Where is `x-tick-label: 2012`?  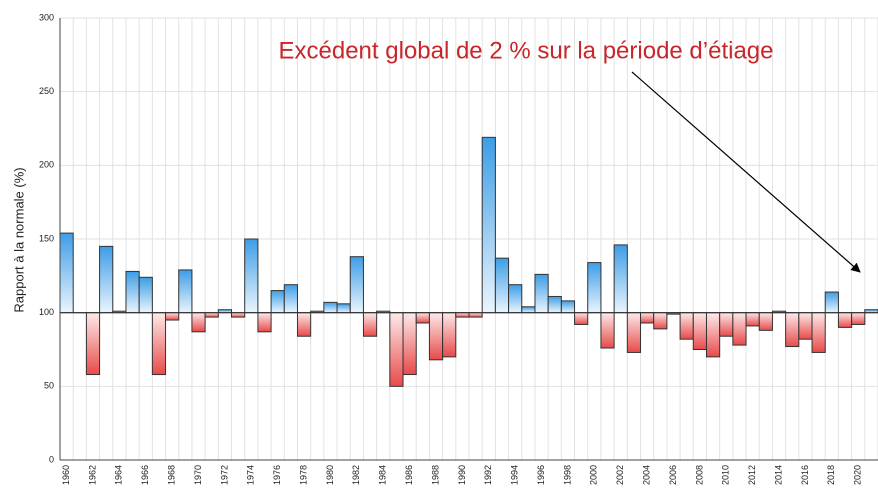
x-tick-label: 2012 is located at coordinates (752, 475).